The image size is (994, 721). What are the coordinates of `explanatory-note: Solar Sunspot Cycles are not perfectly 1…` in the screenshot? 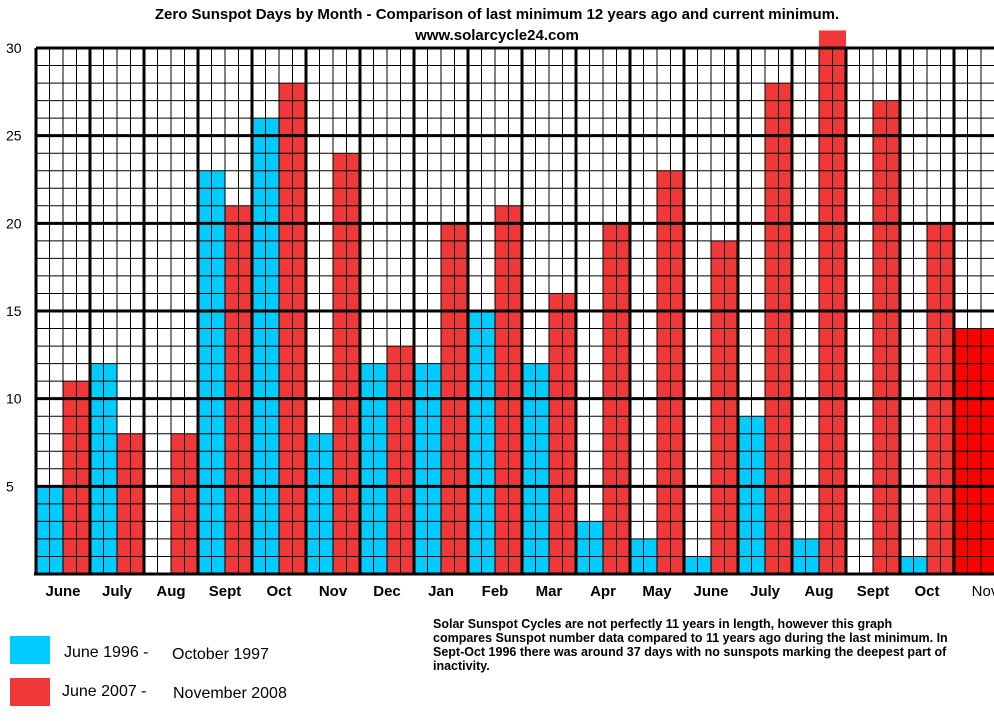 It's located at (690, 645).